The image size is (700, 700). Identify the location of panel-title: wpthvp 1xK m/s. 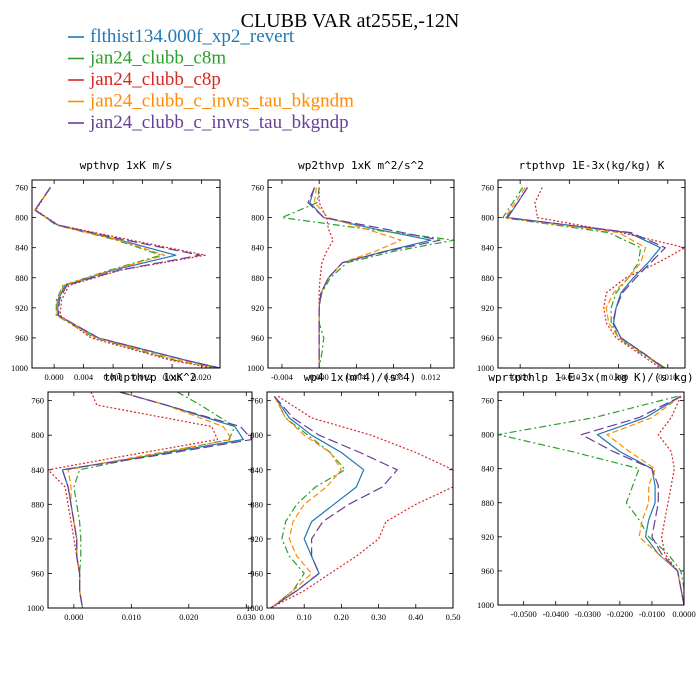
(126, 165).